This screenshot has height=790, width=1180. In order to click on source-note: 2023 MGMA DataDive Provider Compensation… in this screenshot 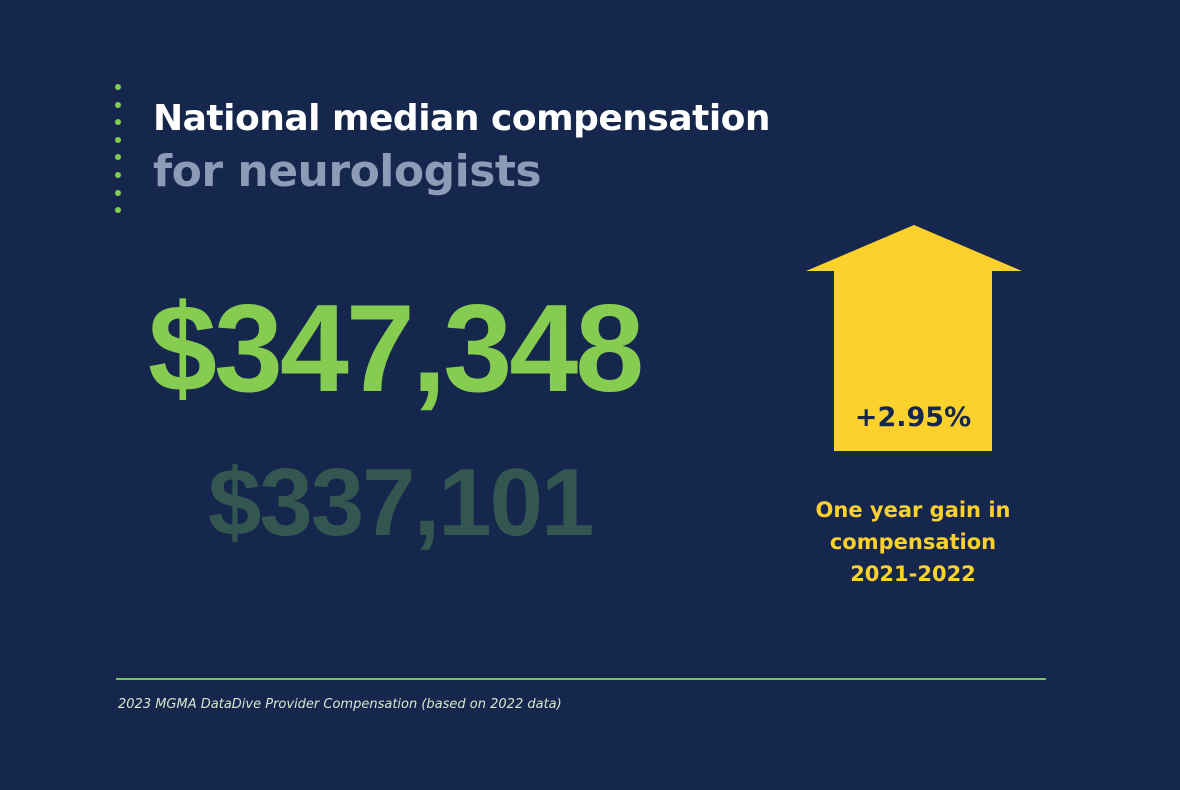, I will do `click(340, 704)`.